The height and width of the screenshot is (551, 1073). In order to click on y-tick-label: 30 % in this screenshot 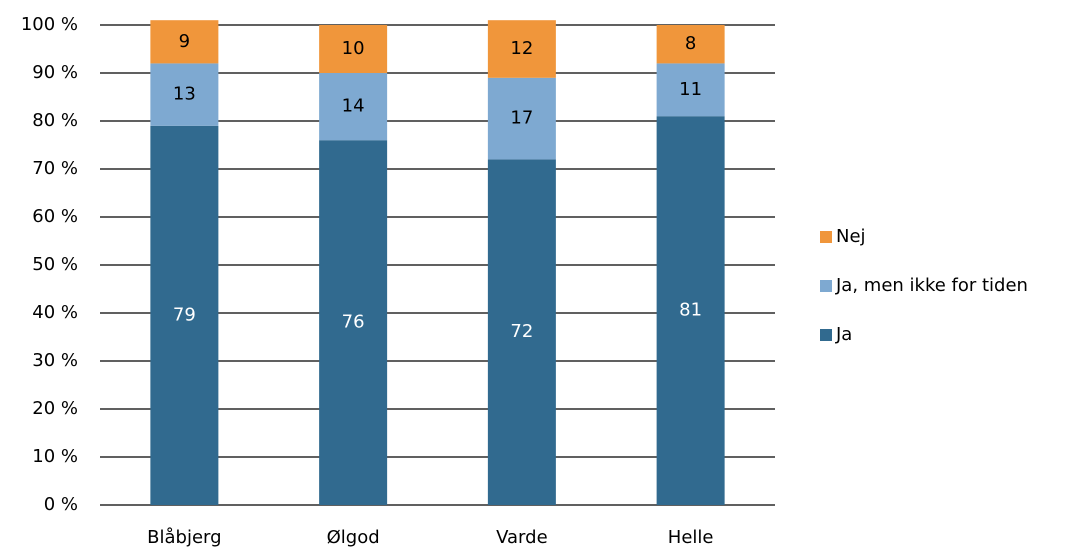, I will do `click(55, 360)`.